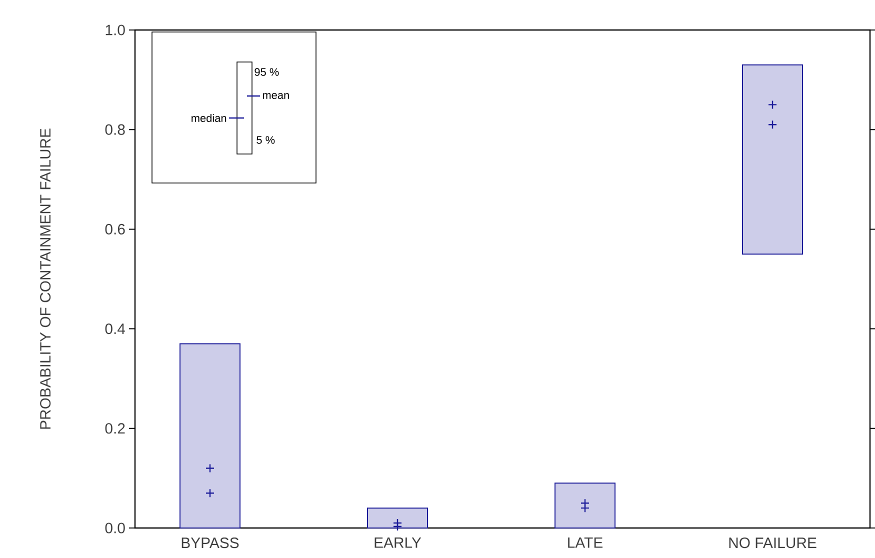 The image size is (875, 558). What do you see at coordinates (585, 543) in the screenshot?
I see `x-tick-label: LATE` at bounding box center [585, 543].